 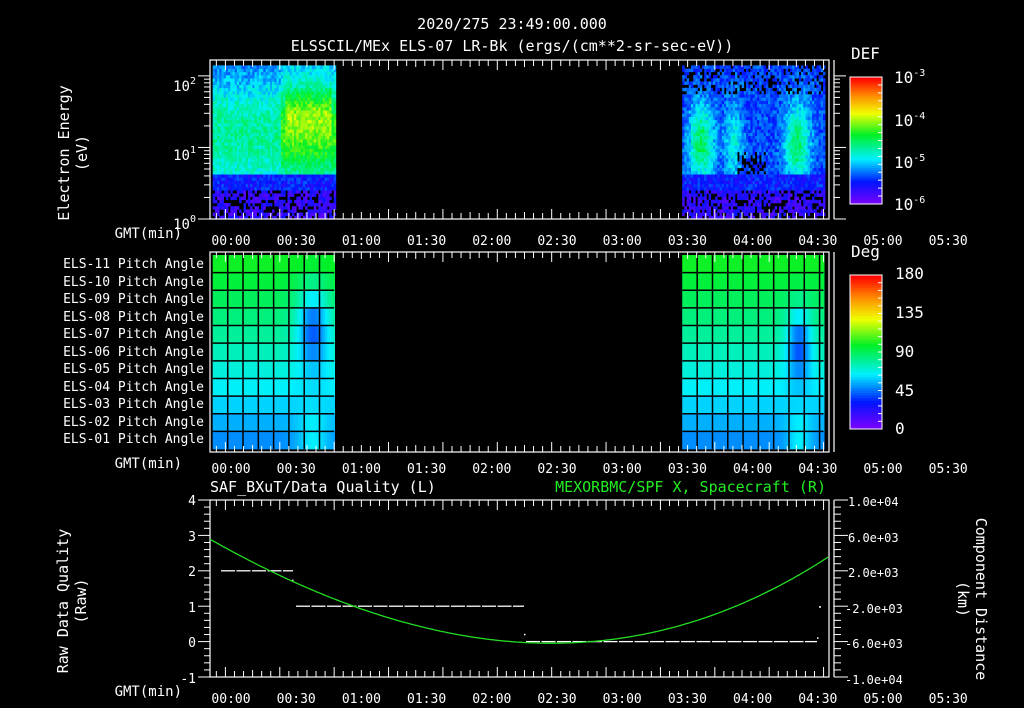 I want to click on panel3-ytick-right: 1.0e+04, so click(x=873, y=502).